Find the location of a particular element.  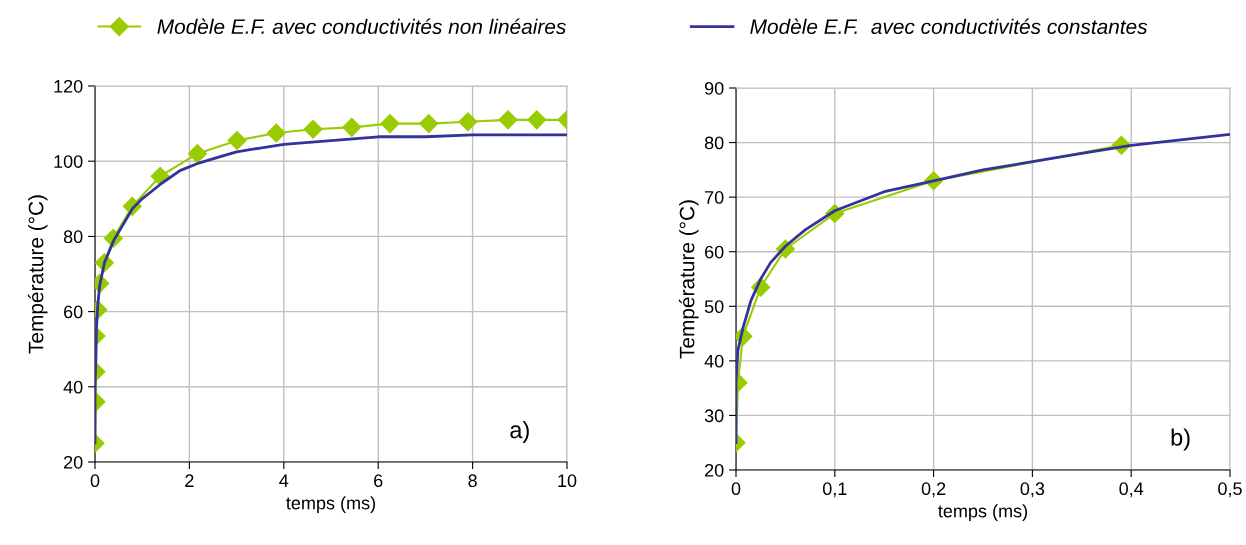

annotation: a) is located at coordinates (519, 431).